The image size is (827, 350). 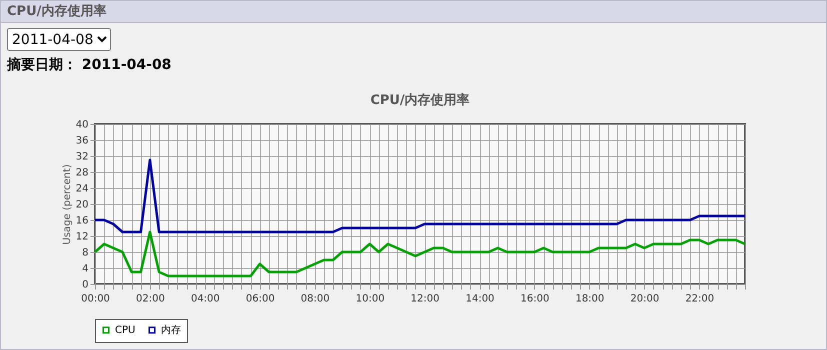 What do you see at coordinates (535, 299) in the screenshot?
I see `x-tick-label: 16:00` at bounding box center [535, 299].